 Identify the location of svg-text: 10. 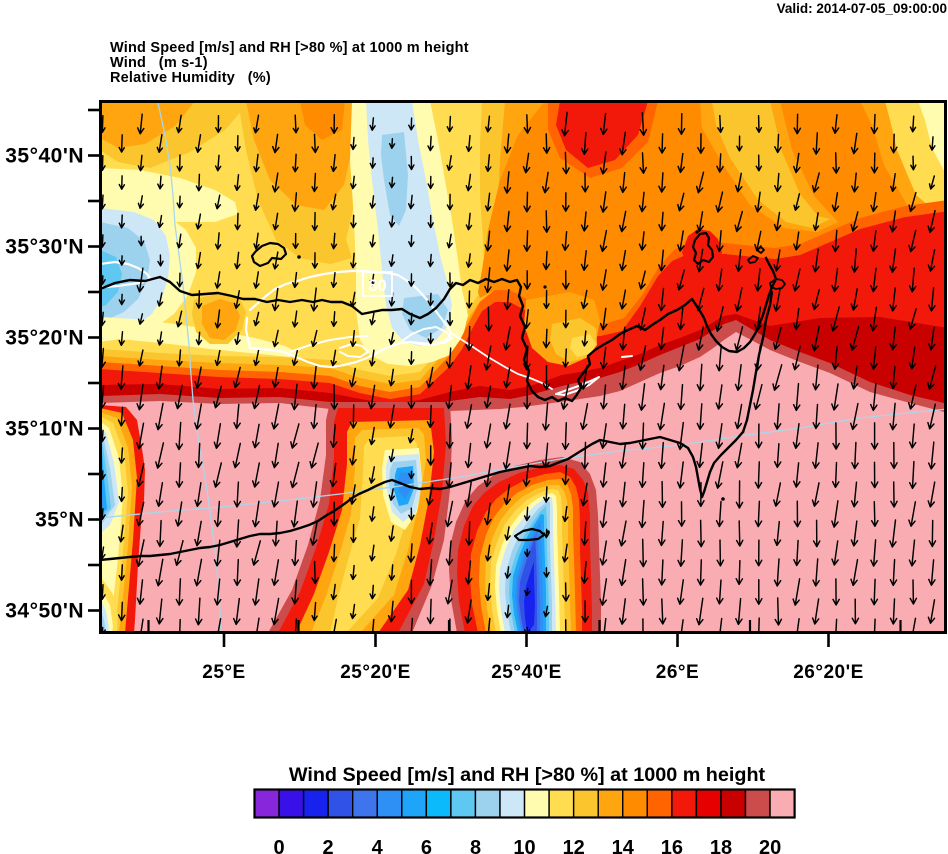
(524, 845).